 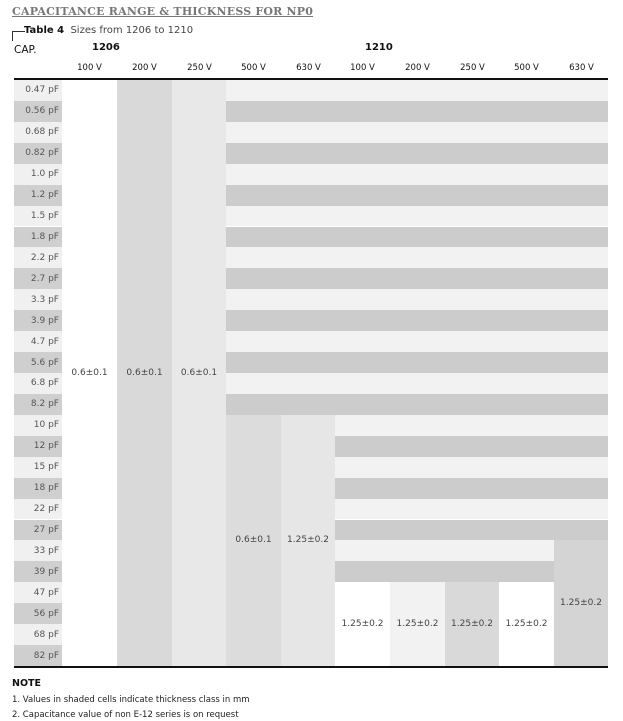 I want to click on cap-row-label: 68 pF, so click(x=38, y=635).